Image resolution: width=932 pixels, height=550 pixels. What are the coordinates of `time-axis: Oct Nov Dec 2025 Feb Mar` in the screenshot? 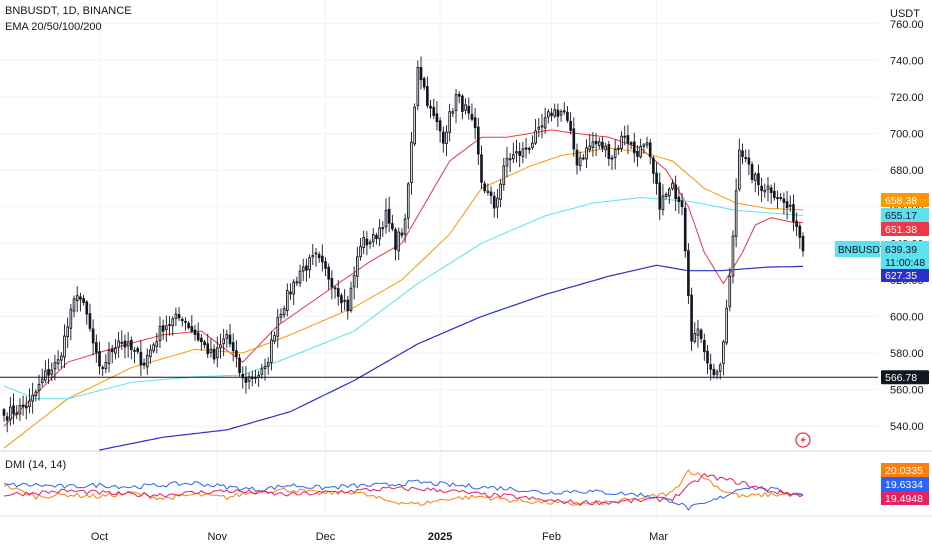 It's located at (379, 537).